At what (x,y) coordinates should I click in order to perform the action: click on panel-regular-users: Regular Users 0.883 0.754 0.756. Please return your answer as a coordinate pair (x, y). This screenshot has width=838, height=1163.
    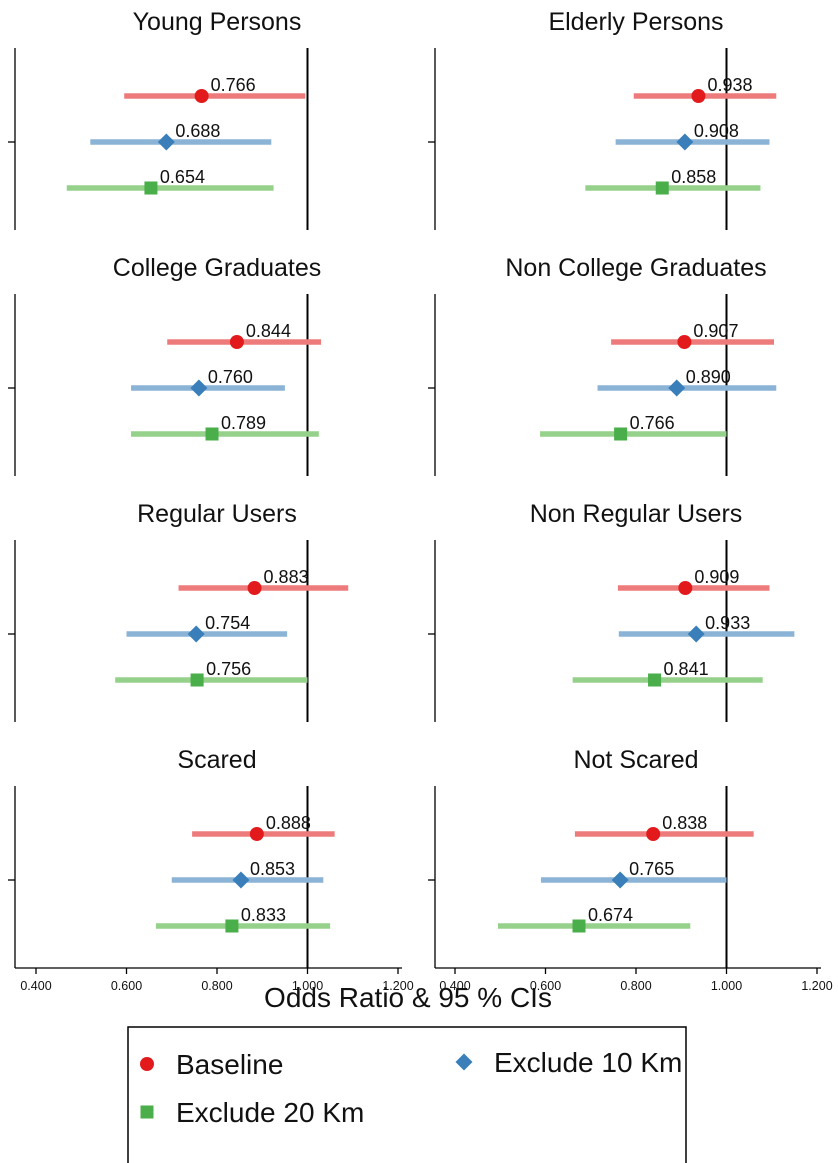
    Looking at the image, I should click on (178, 611).